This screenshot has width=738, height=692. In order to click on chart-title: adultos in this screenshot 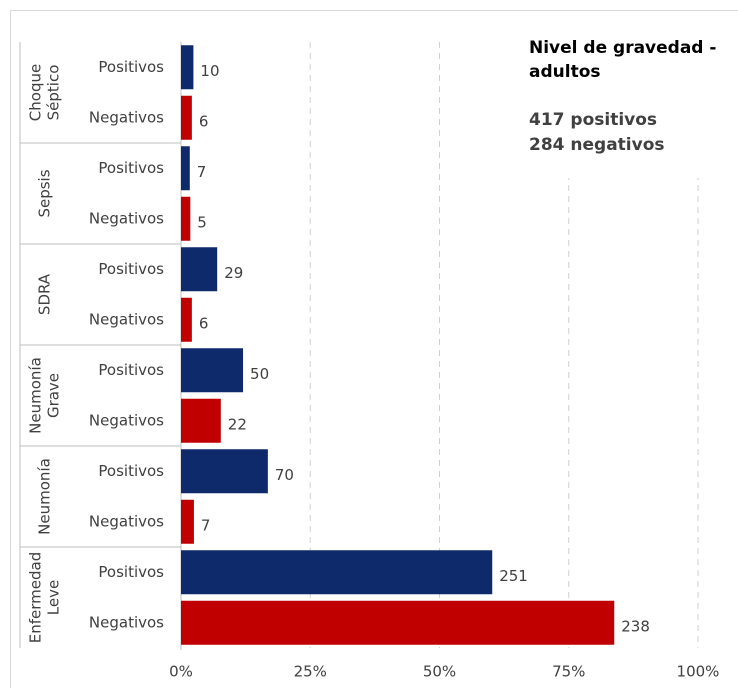, I will do `click(565, 72)`.